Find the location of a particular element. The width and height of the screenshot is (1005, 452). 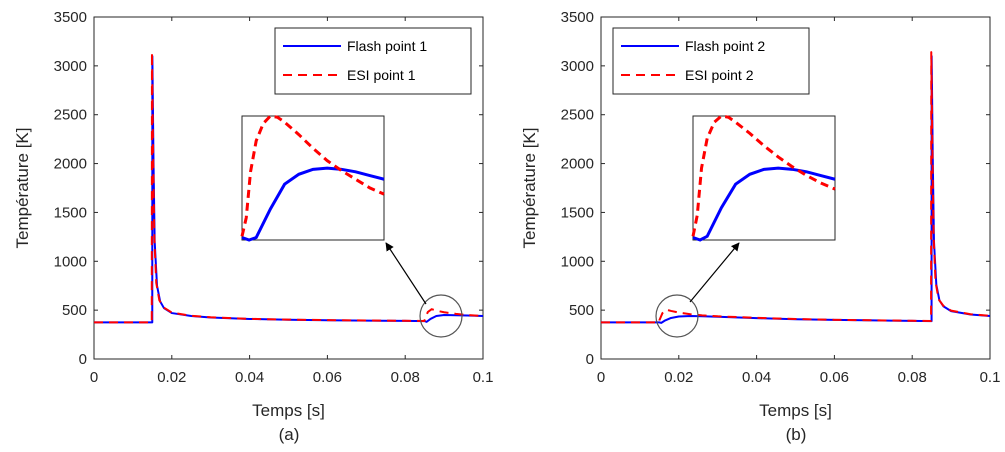

legend-label: Flash point 1 is located at coordinates (387, 46).